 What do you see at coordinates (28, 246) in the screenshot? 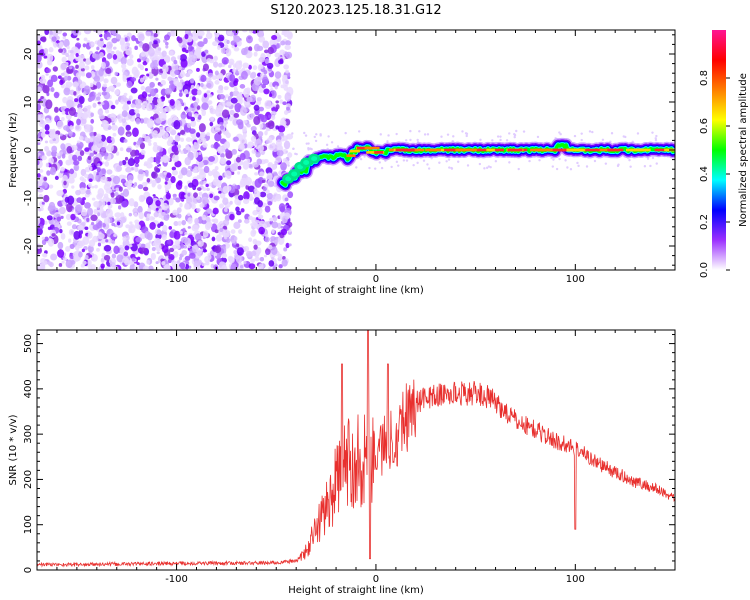
I see `spectrogram-ytick-label: -20` at bounding box center [28, 246].